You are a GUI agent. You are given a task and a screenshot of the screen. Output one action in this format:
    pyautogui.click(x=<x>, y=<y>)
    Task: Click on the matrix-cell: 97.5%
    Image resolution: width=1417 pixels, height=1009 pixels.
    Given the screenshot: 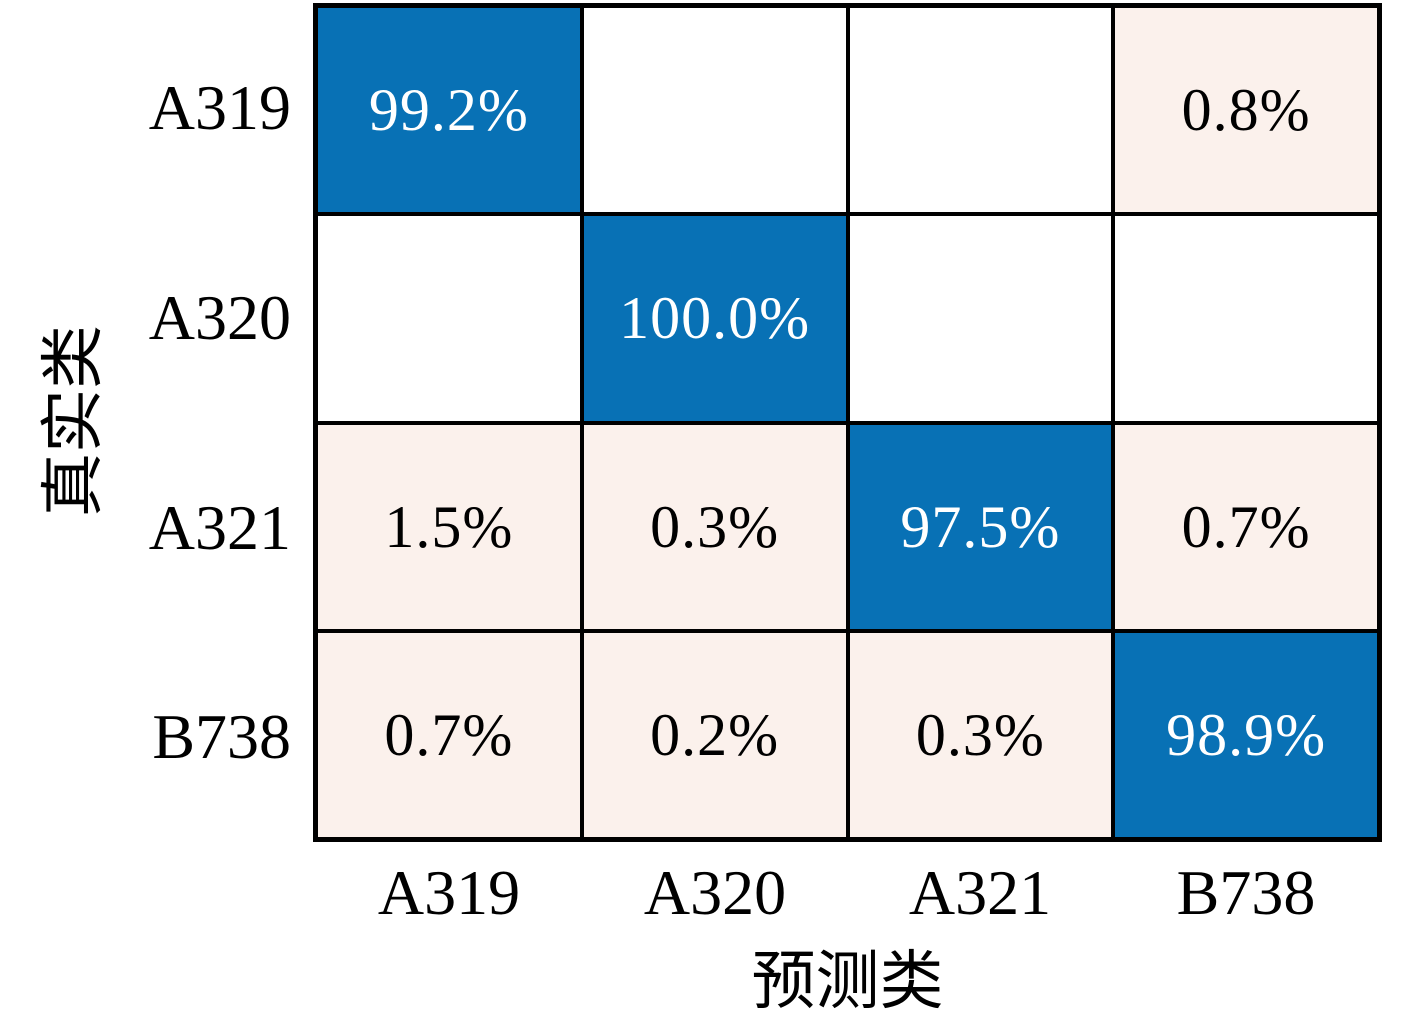 What is the action you would take?
    pyautogui.click(x=980, y=526)
    